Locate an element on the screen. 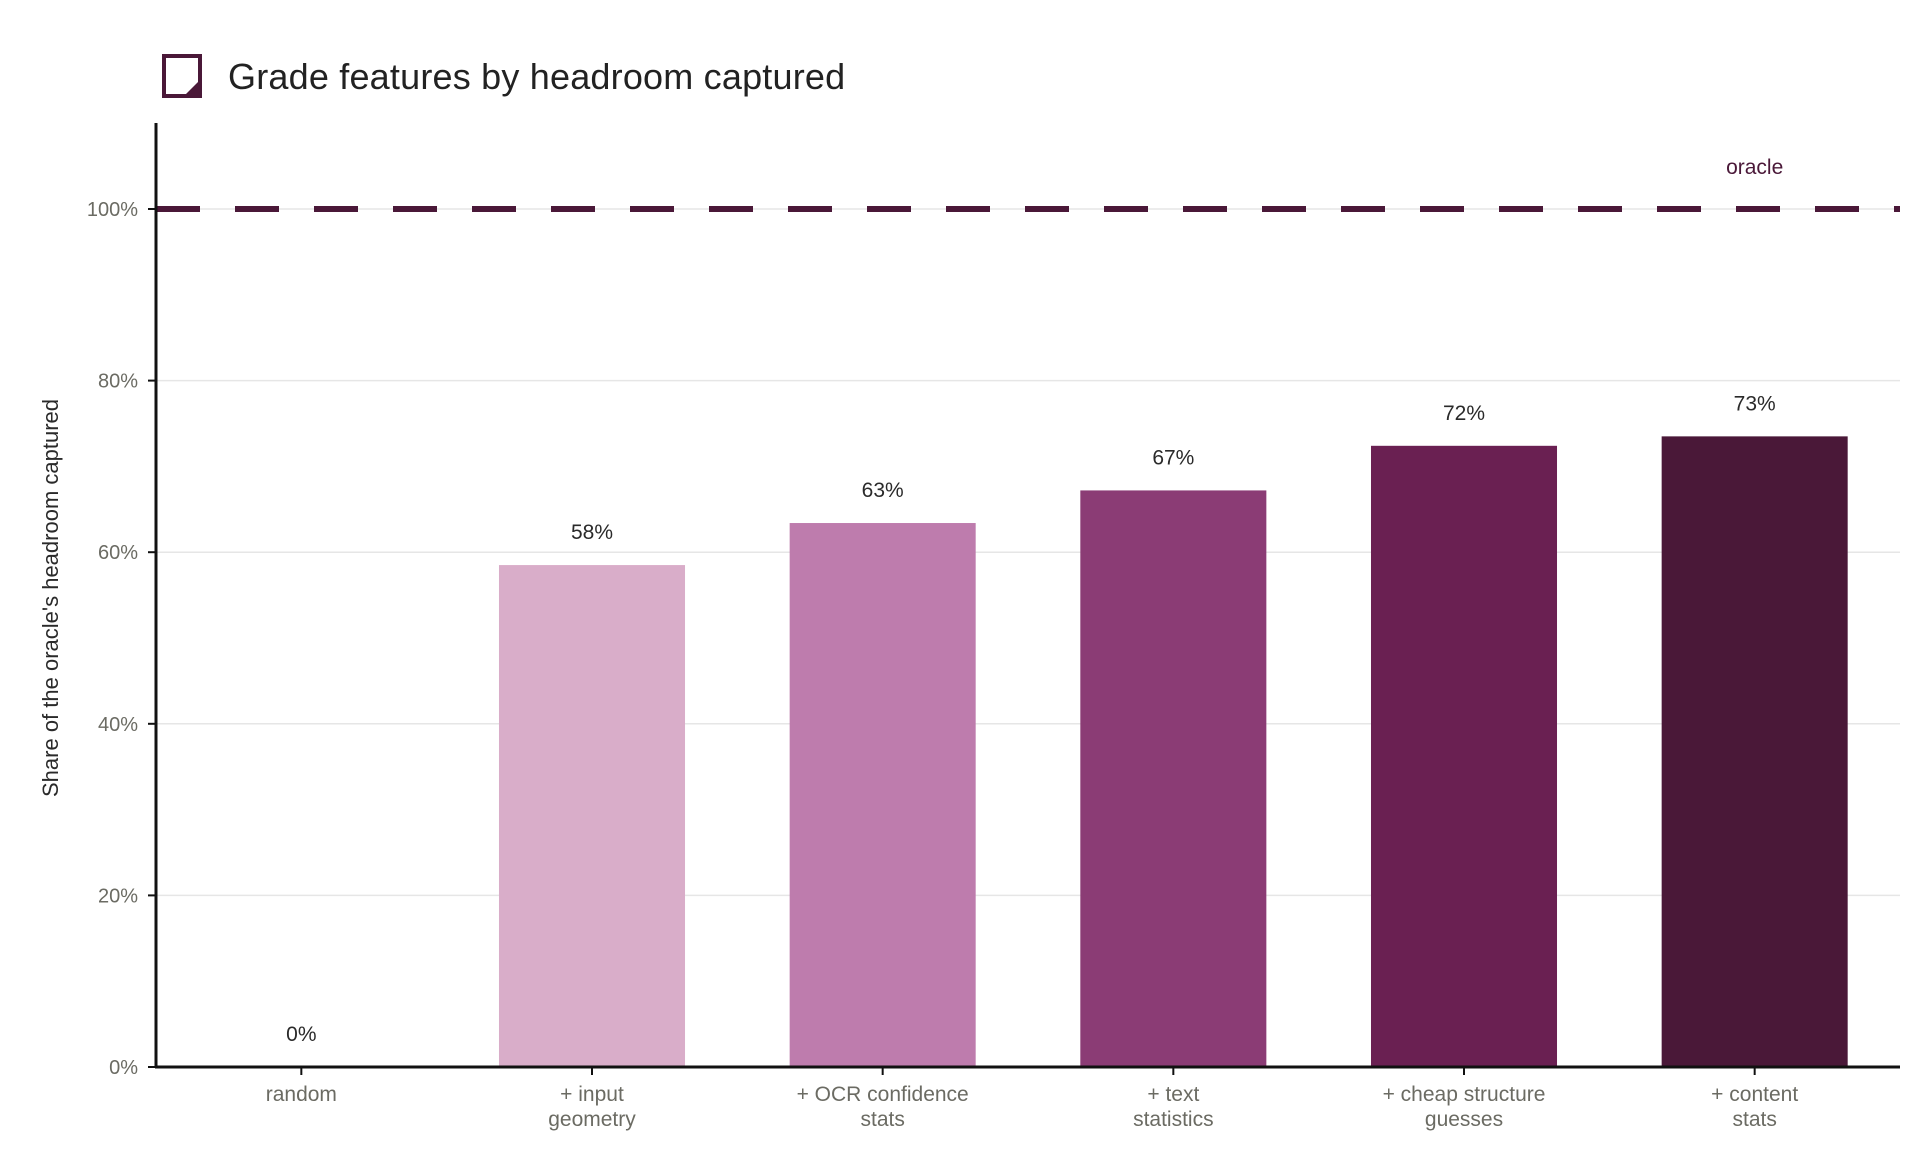 The image size is (1920, 1160). x-tick-label: + cheap structure is located at coordinates (1464, 1094).